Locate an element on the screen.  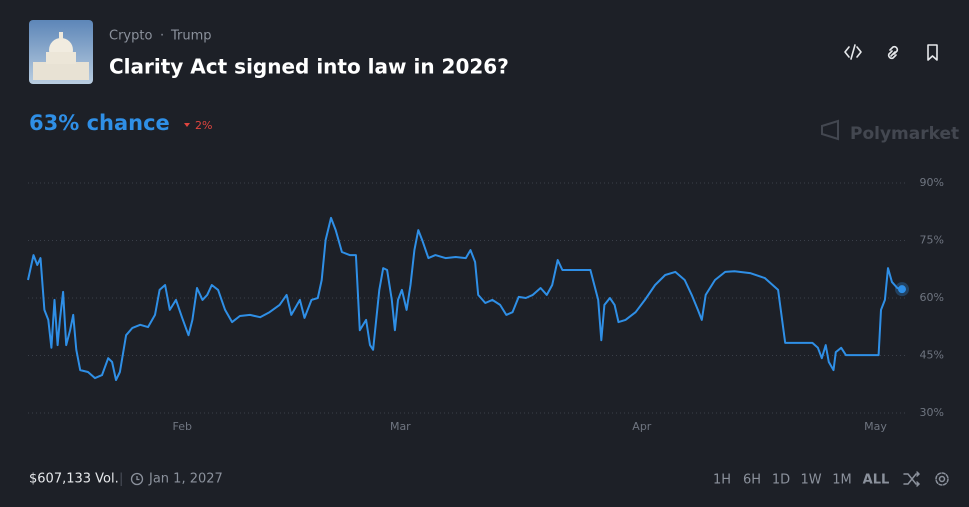
range-selector: 1H 6H 1D 1W 1M ALL is located at coordinates (801, 480).